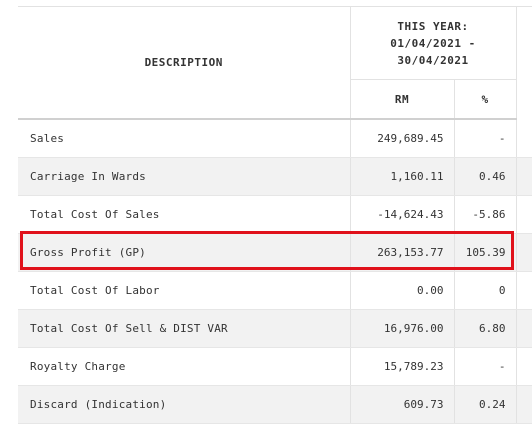  I want to click on period-column-header: THIS YEAR: 01/04/2021 - 30/04/2021, so click(433, 43).